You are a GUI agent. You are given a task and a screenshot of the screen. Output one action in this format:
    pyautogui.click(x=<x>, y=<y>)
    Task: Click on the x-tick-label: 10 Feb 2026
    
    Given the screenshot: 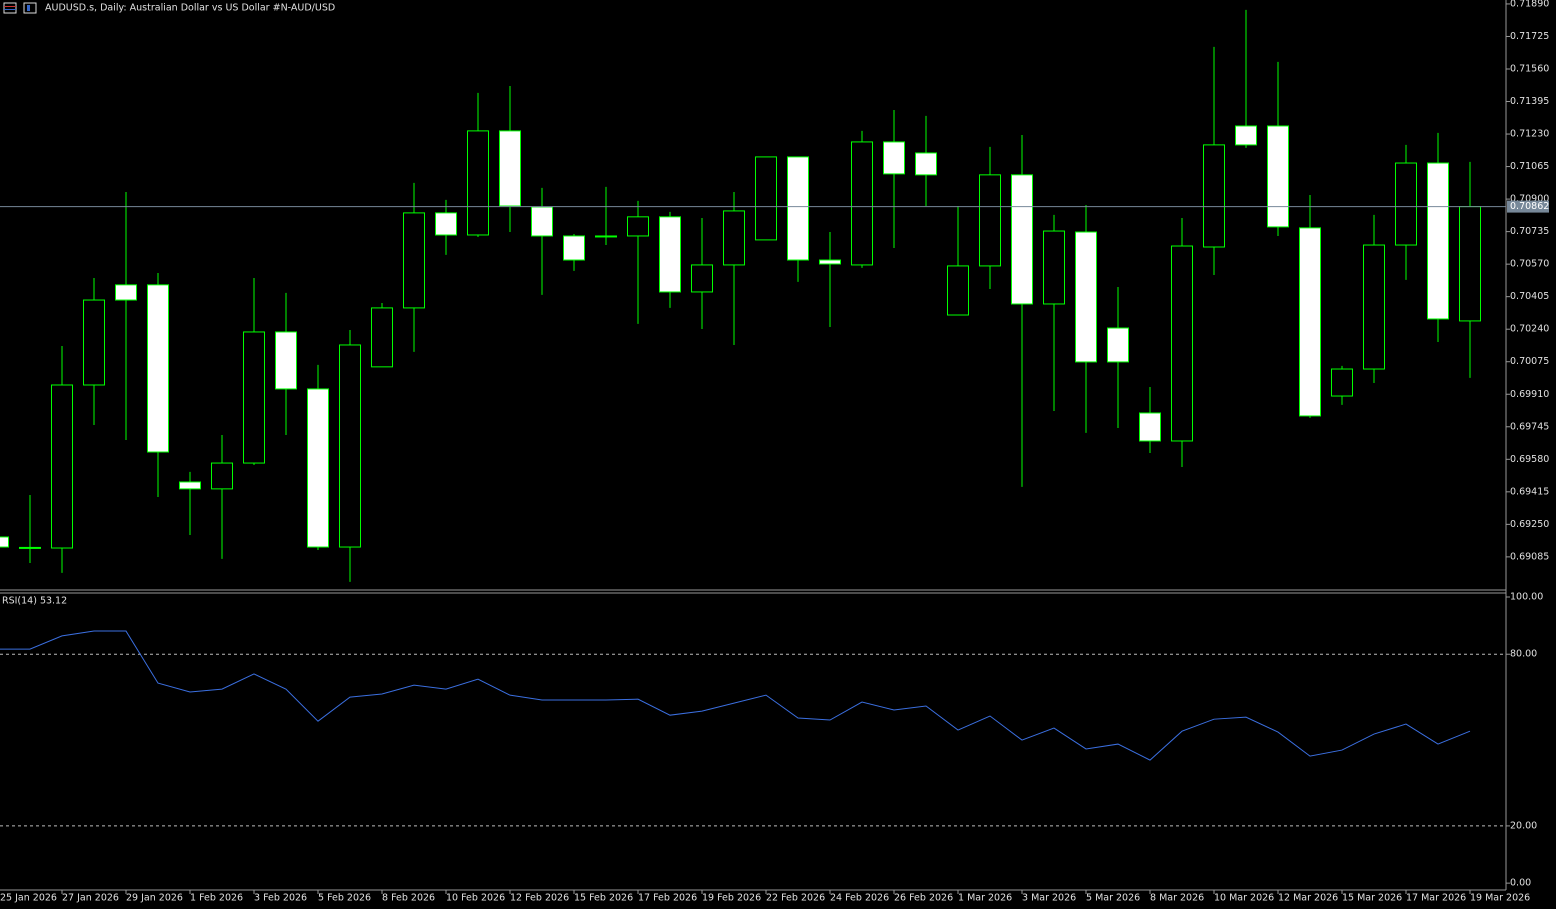 What is the action you would take?
    pyautogui.click(x=475, y=898)
    